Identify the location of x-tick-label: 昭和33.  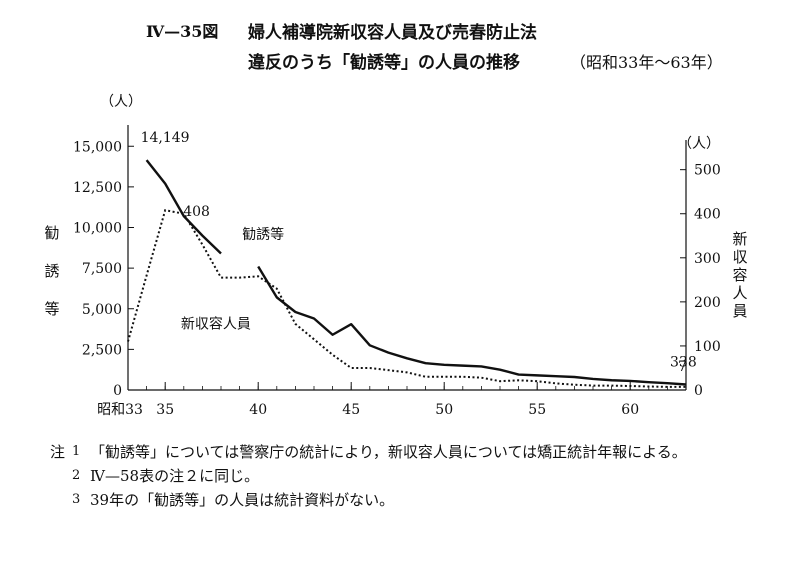
(120, 410).